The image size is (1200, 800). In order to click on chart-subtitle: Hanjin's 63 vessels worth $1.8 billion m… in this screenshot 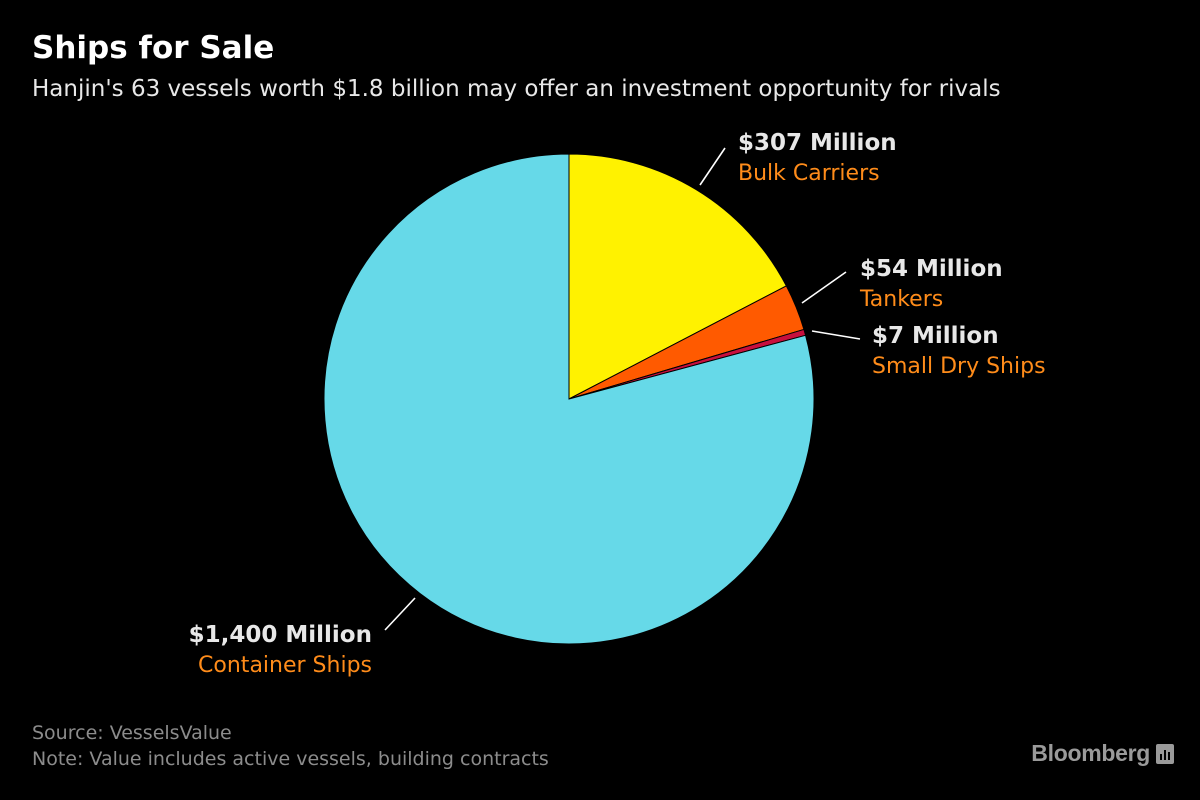, I will do `click(516, 89)`.